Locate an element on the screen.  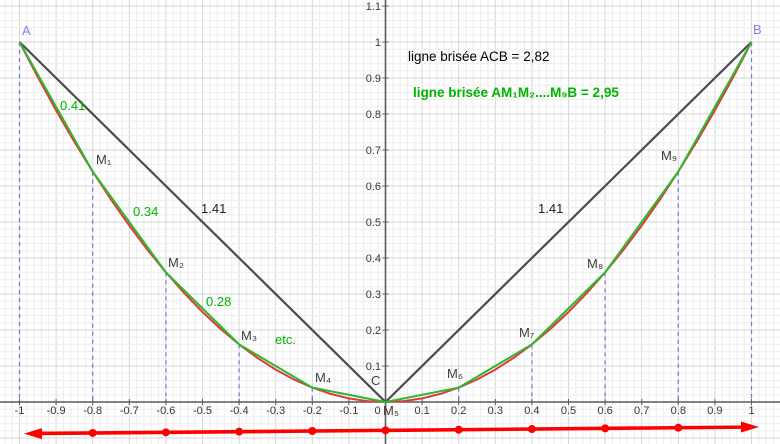
arrowhead-left is located at coordinates (33, 434).